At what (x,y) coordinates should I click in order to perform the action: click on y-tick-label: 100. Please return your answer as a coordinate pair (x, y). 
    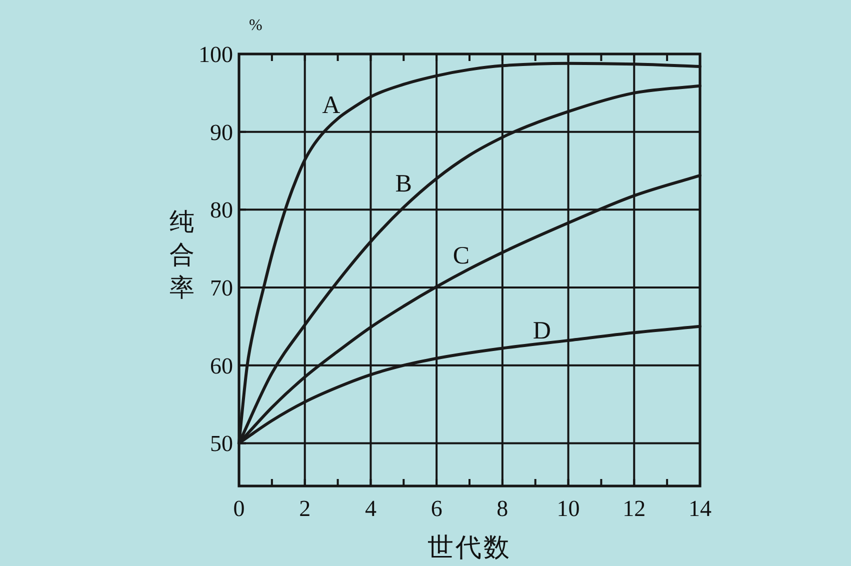
    Looking at the image, I should click on (215, 54).